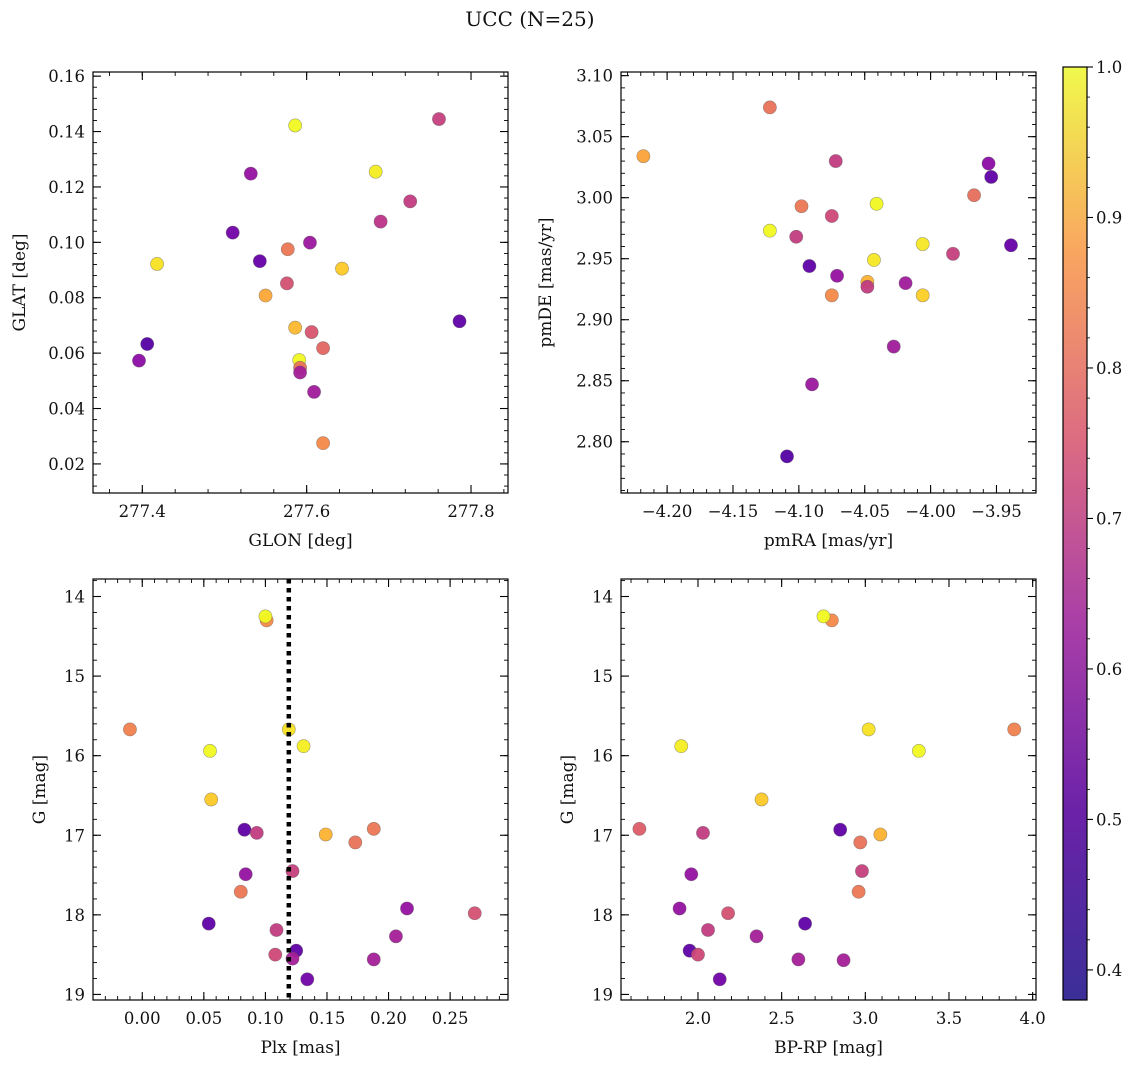 The height and width of the screenshot is (1067, 1136). What do you see at coordinates (1109, 67) in the screenshot?
I see `colorbar-tick-label: 1.0` at bounding box center [1109, 67].